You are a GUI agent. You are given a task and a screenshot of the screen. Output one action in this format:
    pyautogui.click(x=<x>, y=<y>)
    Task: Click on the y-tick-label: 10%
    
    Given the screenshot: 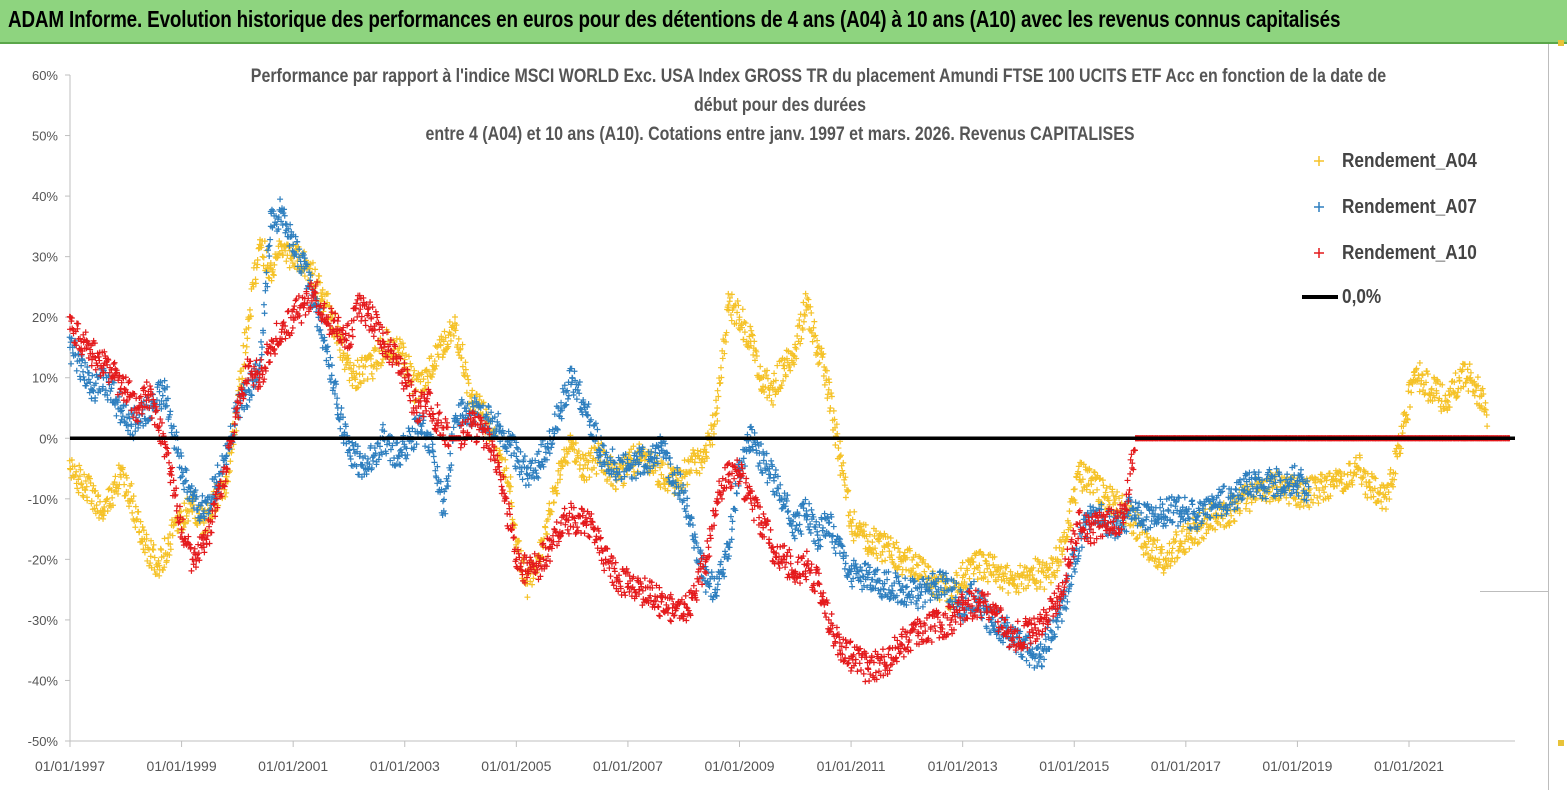 What is the action you would take?
    pyautogui.click(x=45, y=378)
    